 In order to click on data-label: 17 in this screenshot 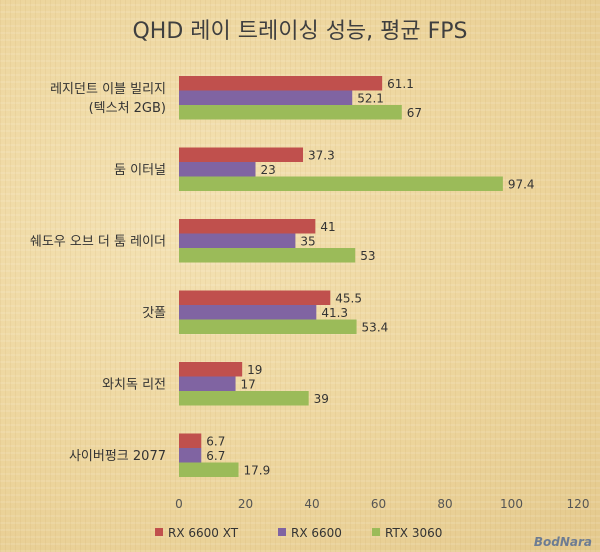, I will do `click(248, 384)`.